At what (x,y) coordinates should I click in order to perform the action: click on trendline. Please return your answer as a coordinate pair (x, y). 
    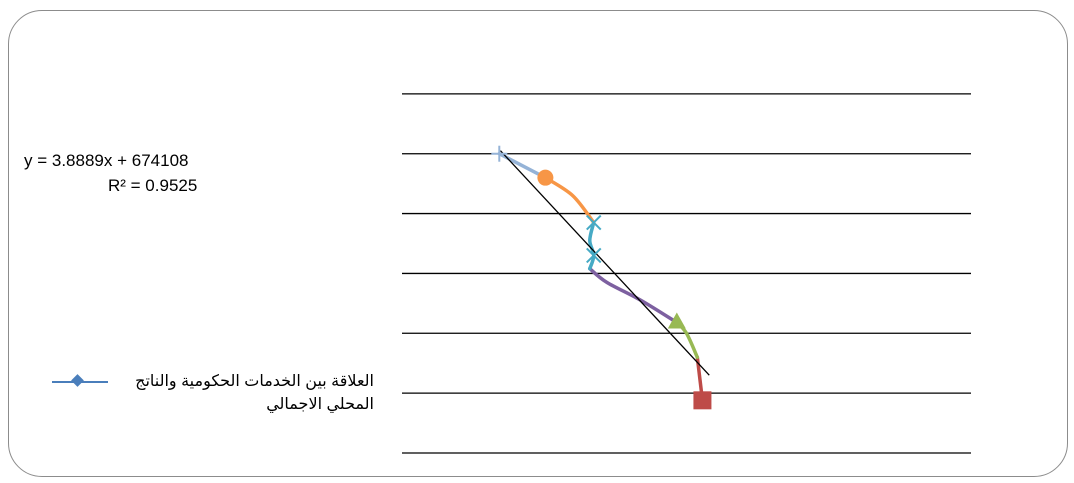
    Looking at the image, I should click on (604, 263).